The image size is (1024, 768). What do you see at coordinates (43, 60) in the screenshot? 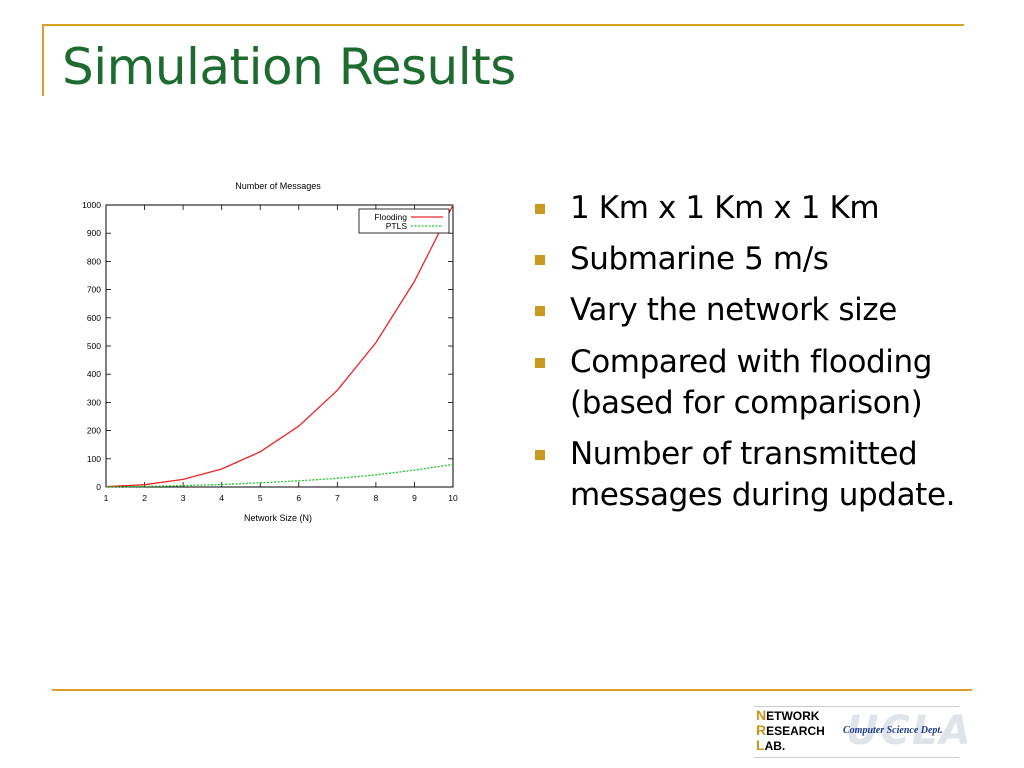
I see `title-accent-rule-left` at bounding box center [43, 60].